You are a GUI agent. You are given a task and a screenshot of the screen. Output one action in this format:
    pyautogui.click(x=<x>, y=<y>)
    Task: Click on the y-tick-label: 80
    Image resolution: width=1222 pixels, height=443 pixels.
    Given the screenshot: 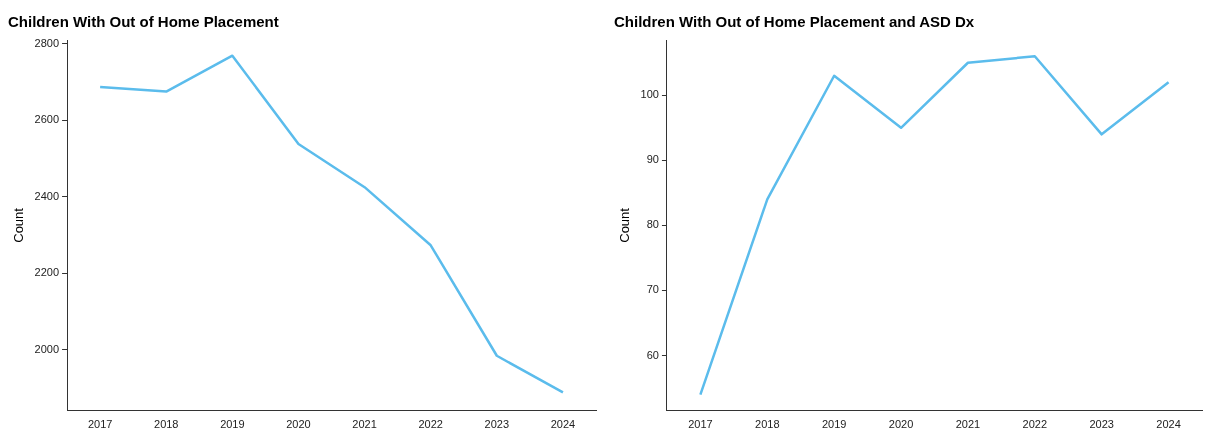 What is the action you would take?
    pyautogui.click(x=652, y=224)
    